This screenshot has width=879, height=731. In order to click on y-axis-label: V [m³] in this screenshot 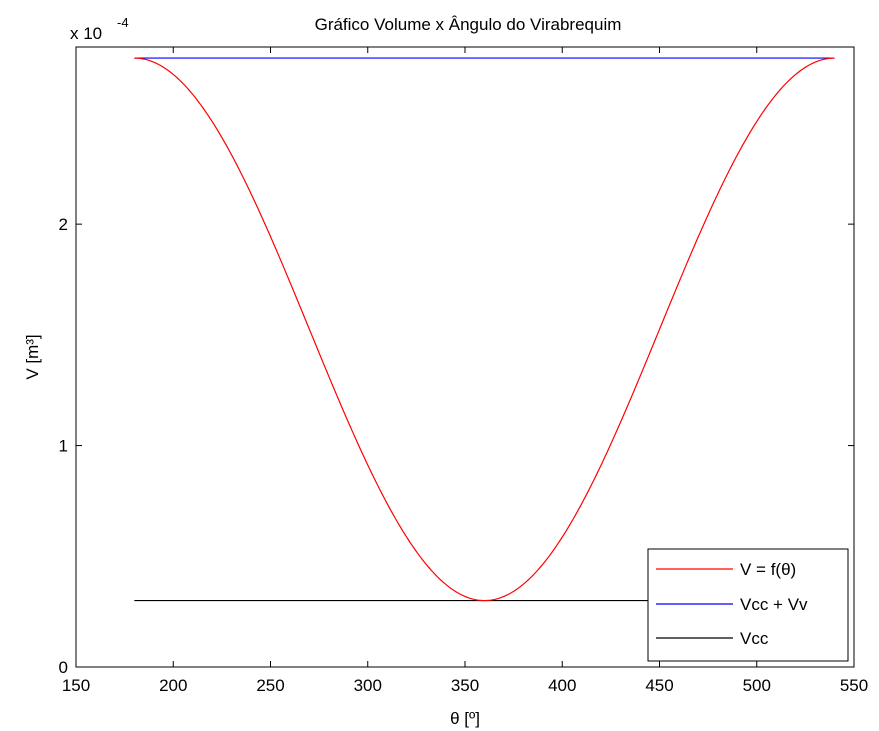, I will do `click(32, 356)`.